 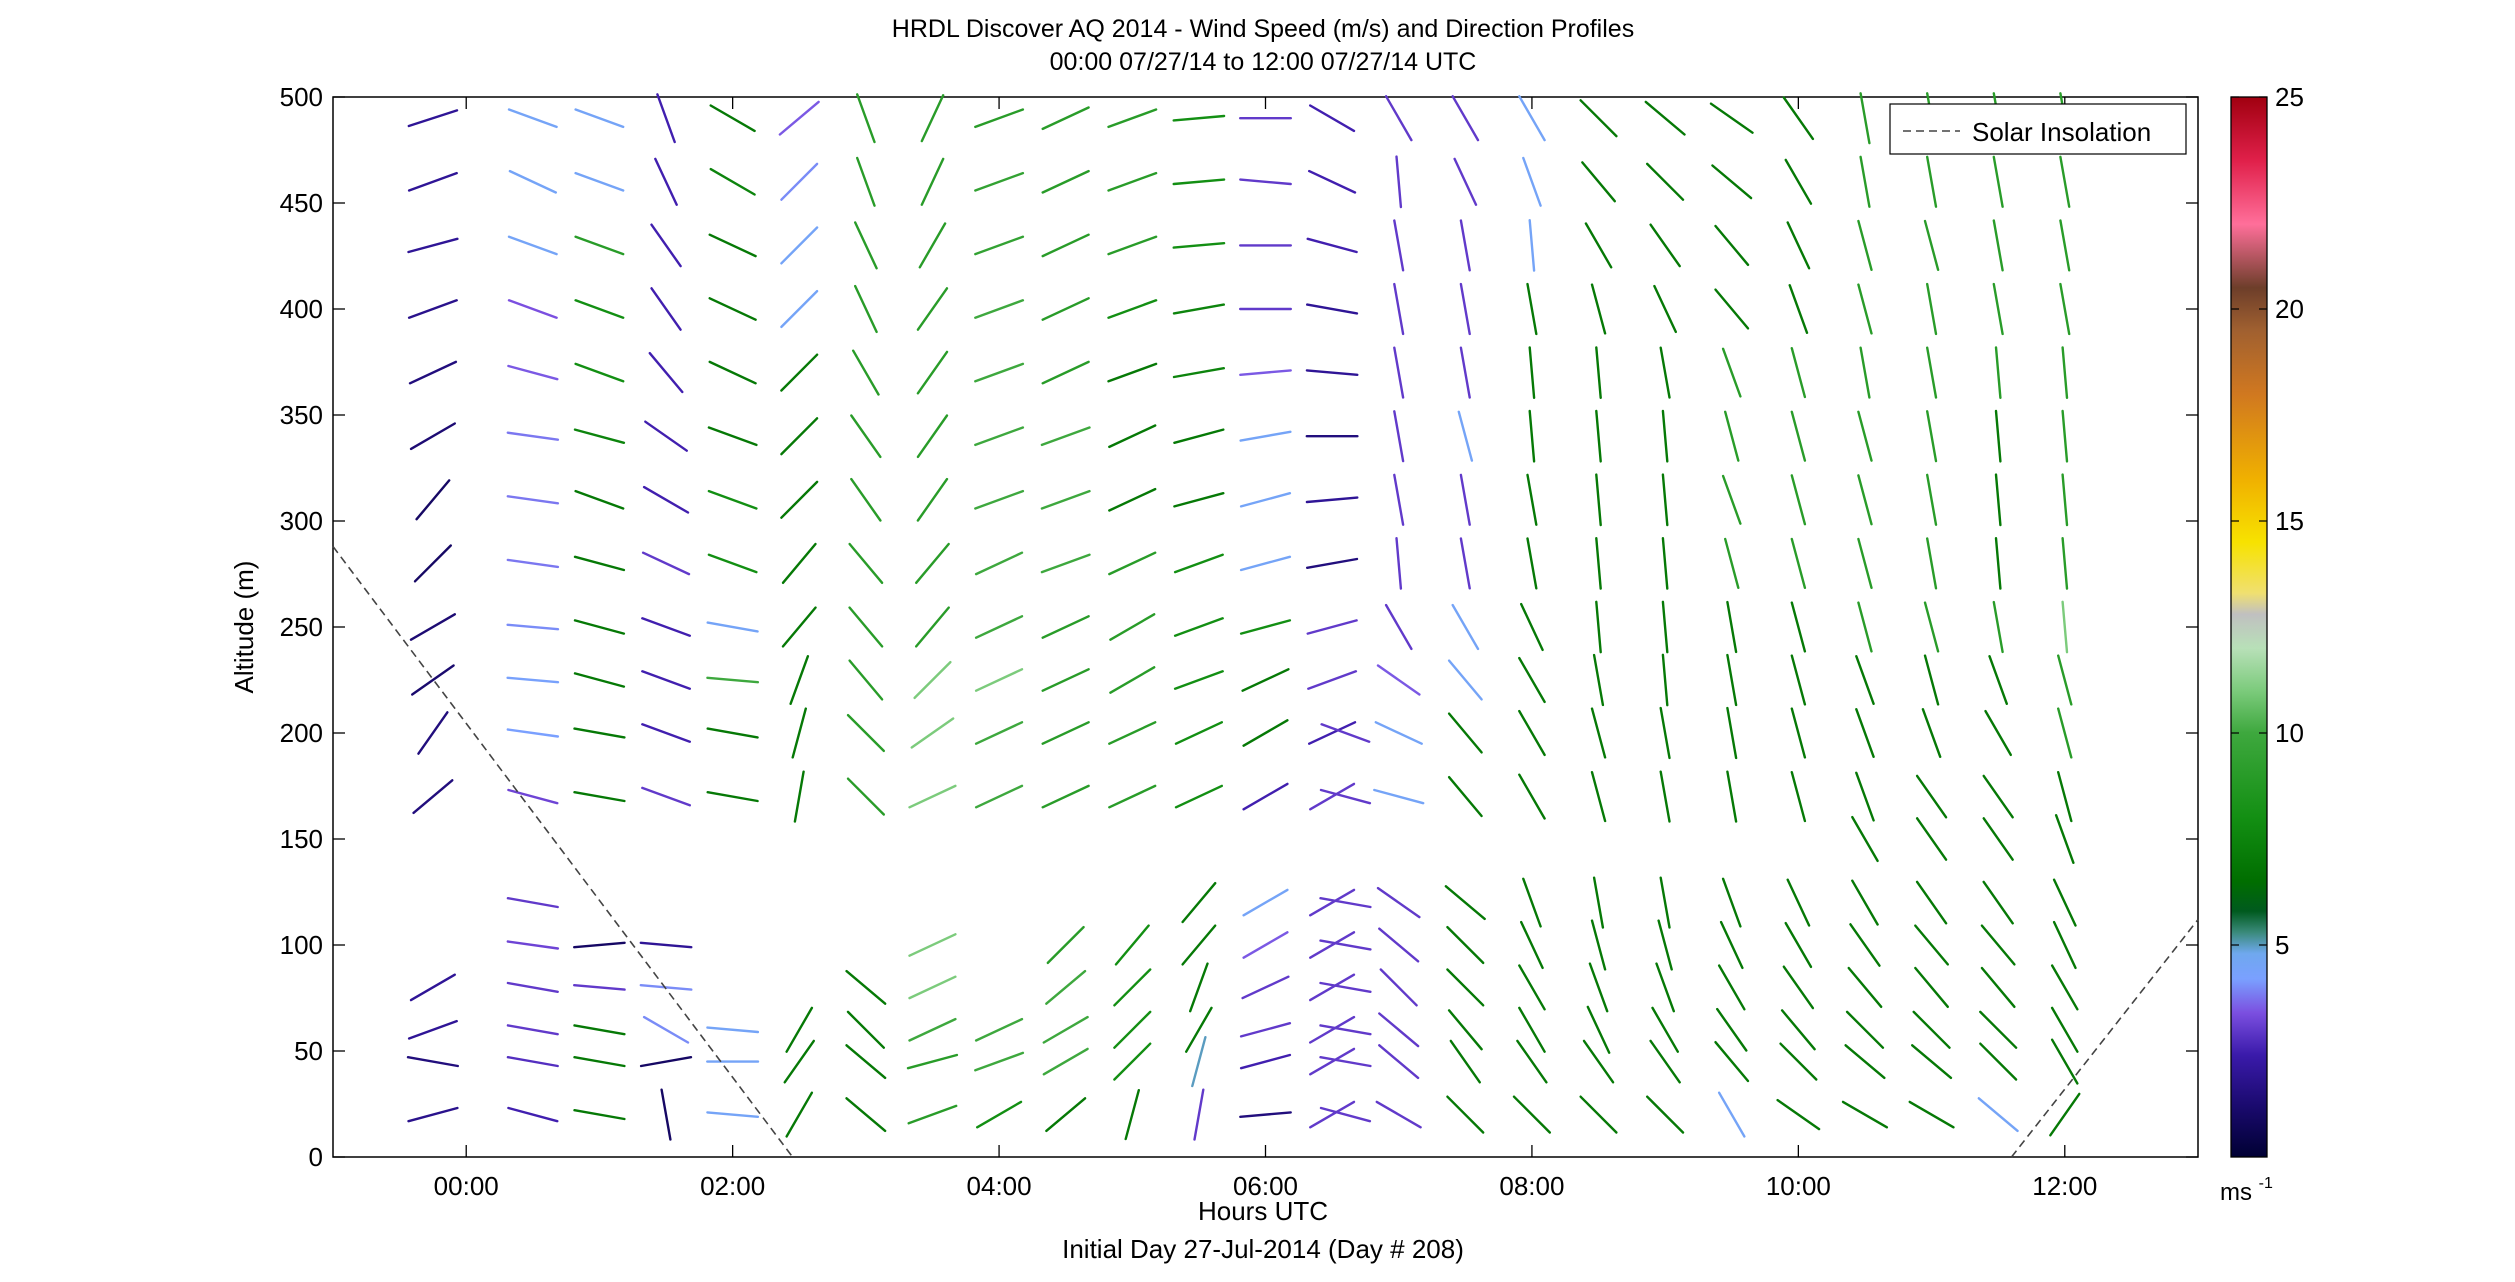 I want to click on x-tick-label: 10:00, so click(x=1798, y=1186).